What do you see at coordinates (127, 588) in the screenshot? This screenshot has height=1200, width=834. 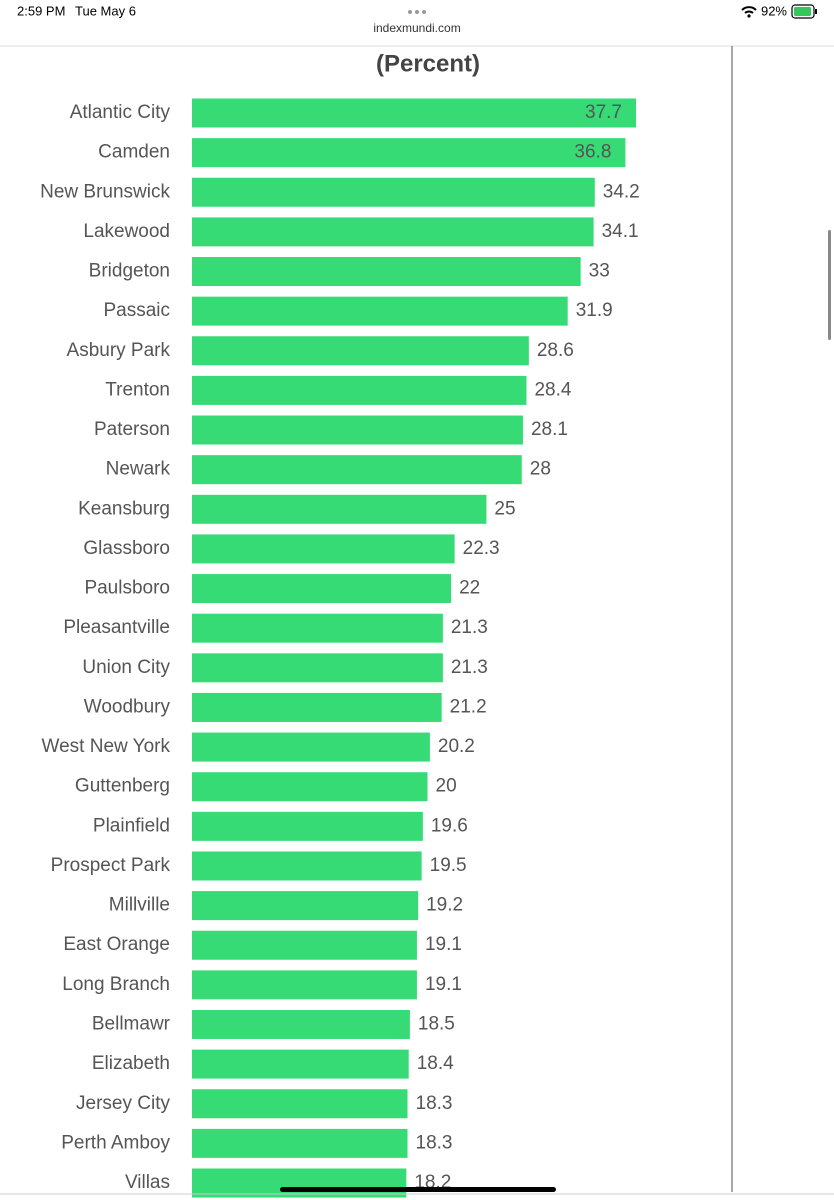 I see `category-label: Paulsboro` at bounding box center [127, 588].